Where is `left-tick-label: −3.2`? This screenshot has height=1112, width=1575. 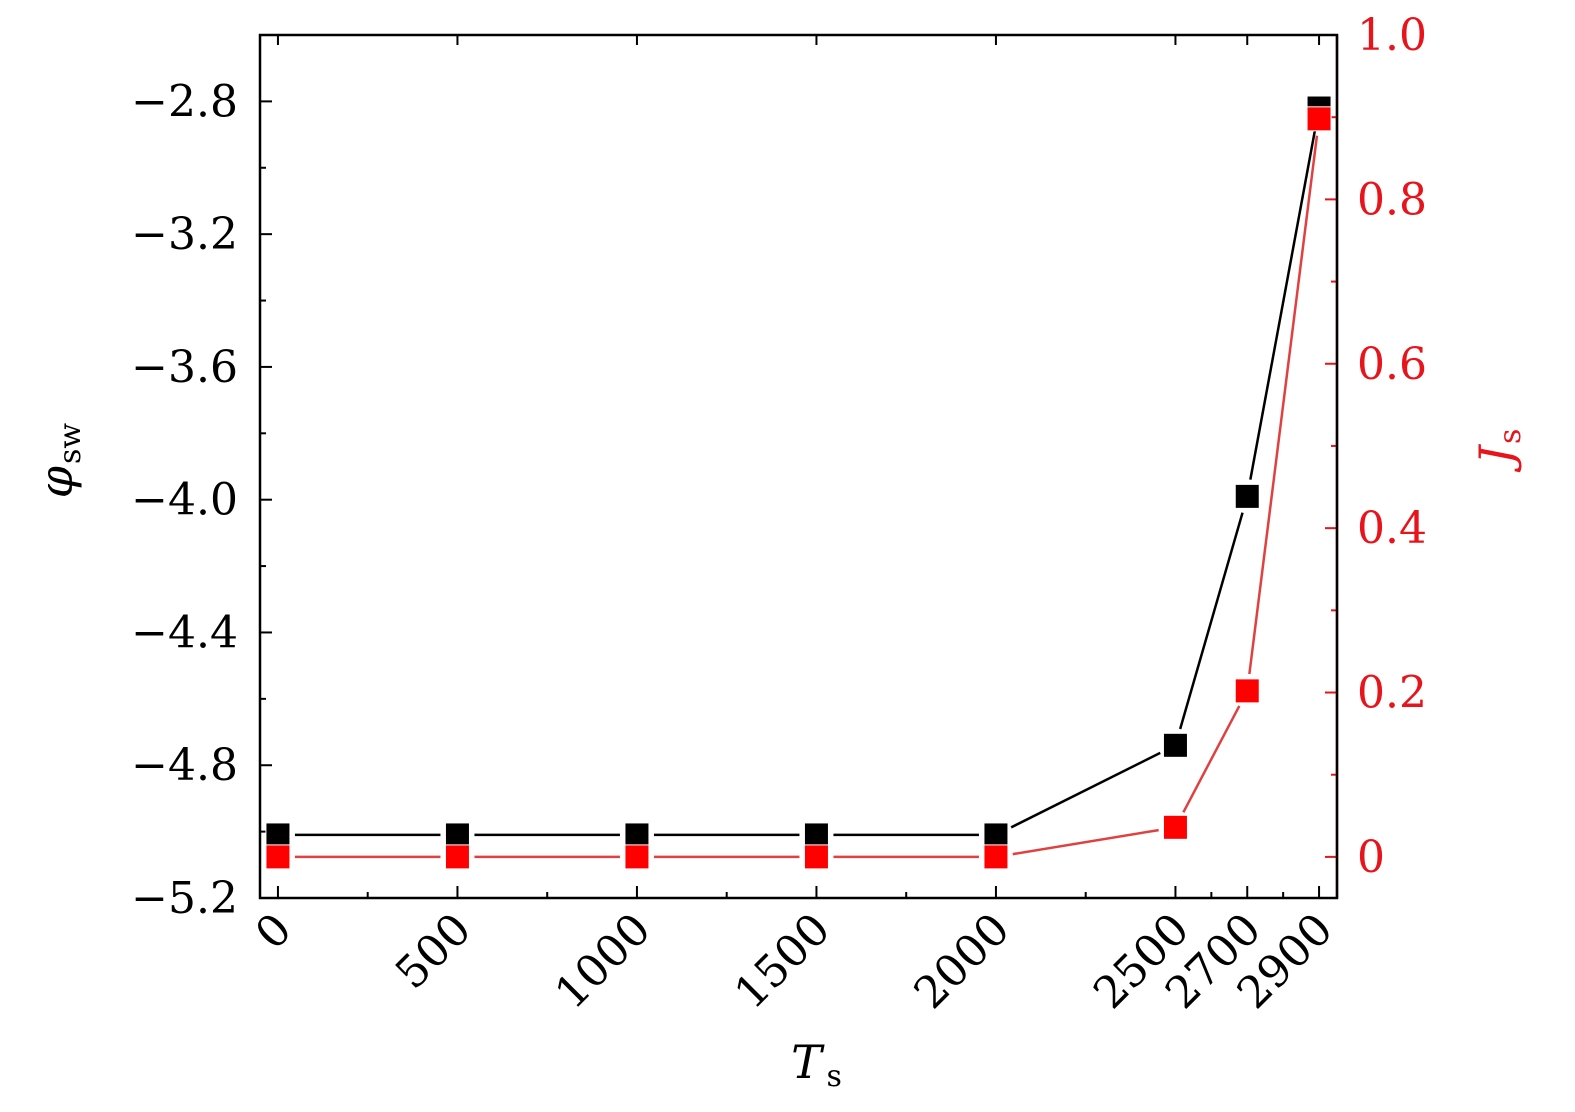
left-tick-label: −3.2 is located at coordinates (184, 234).